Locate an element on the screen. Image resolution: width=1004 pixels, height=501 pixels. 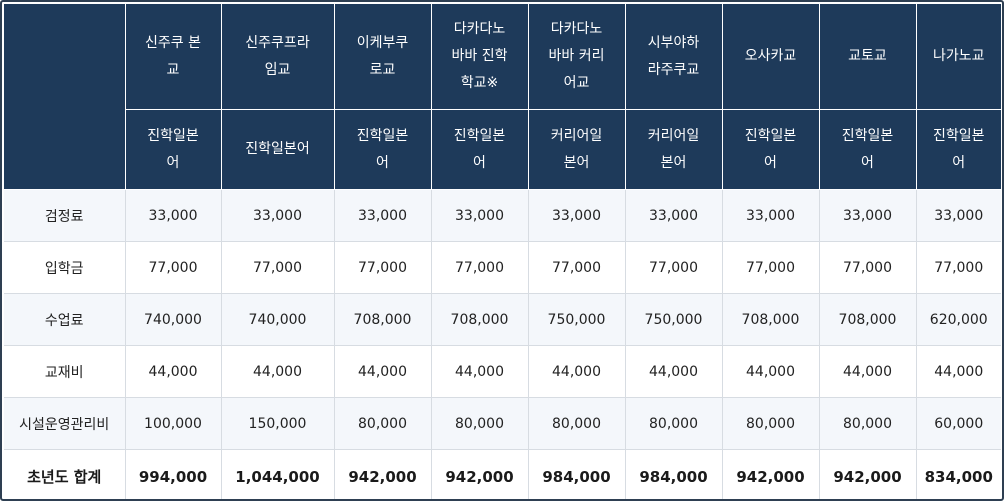
school-header: 다카다노바바 진학학교※ is located at coordinates (479, 57).